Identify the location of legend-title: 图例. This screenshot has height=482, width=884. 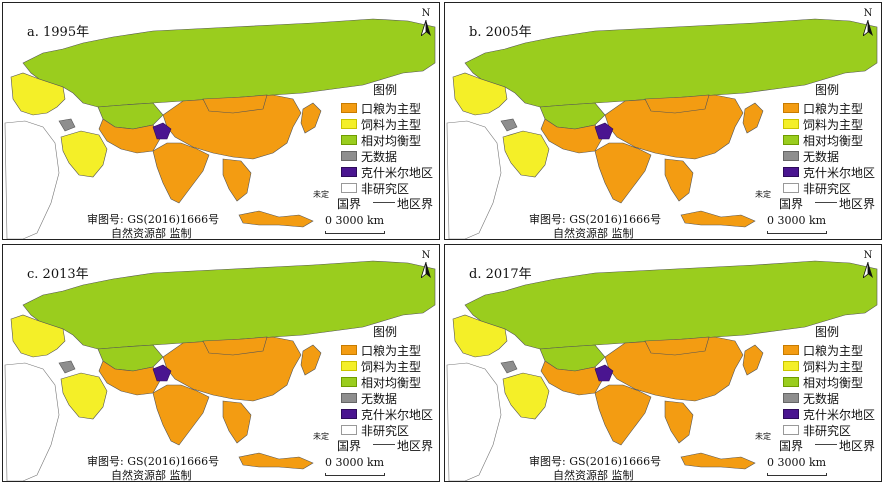
(385, 90).